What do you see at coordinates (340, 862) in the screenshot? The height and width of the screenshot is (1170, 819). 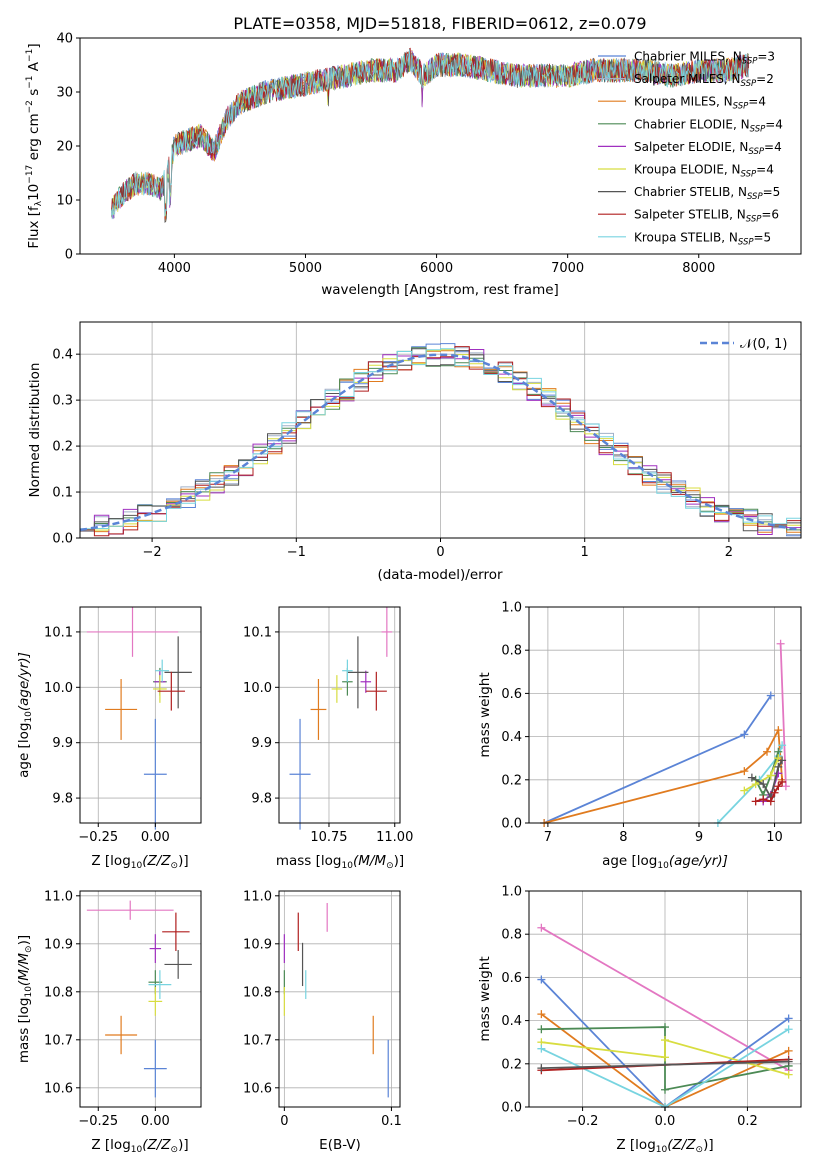 I see `ageM-xlabel: mass [log10(M/M⊙)]` at bounding box center [340, 862].